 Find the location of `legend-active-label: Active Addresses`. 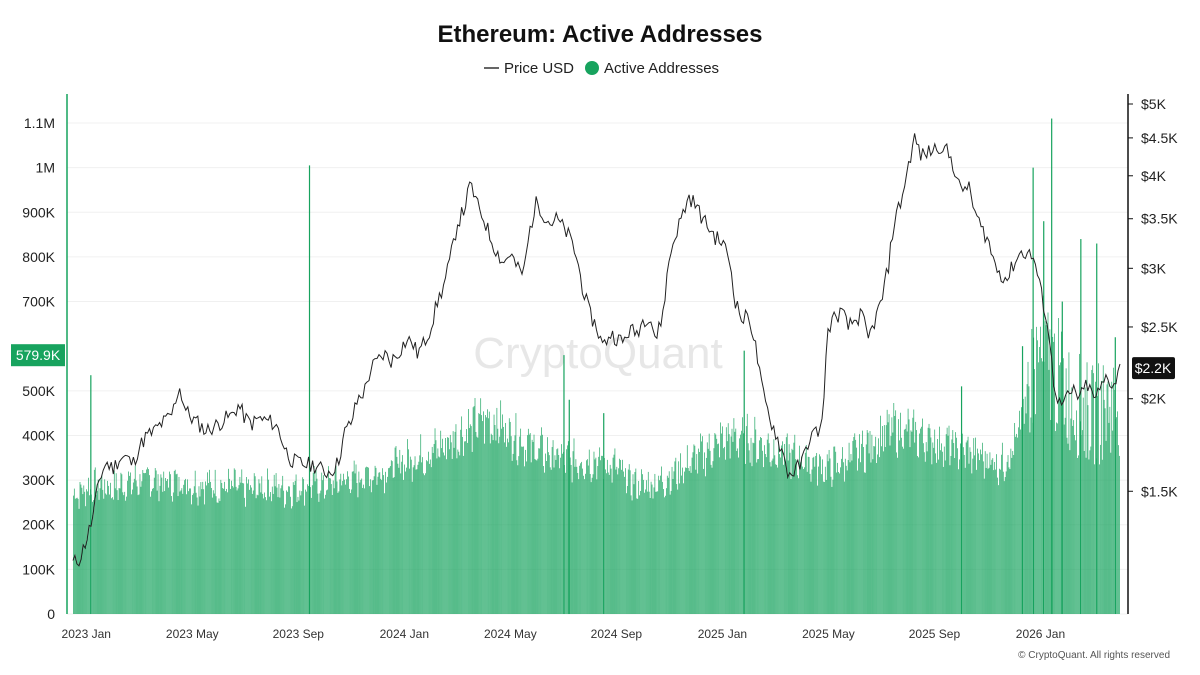

legend-active-label: Active Addresses is located at coordinates (661, 68).